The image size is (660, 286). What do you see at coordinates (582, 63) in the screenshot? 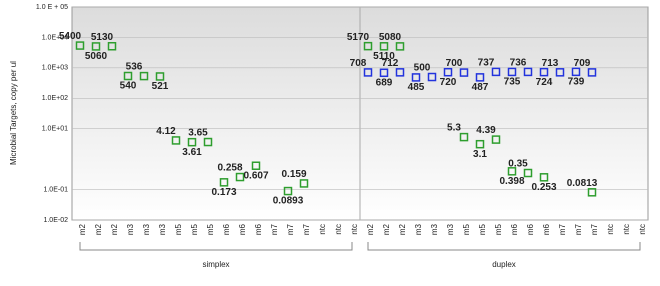
I see `value-label: 709` at bounding box center [582, 63].